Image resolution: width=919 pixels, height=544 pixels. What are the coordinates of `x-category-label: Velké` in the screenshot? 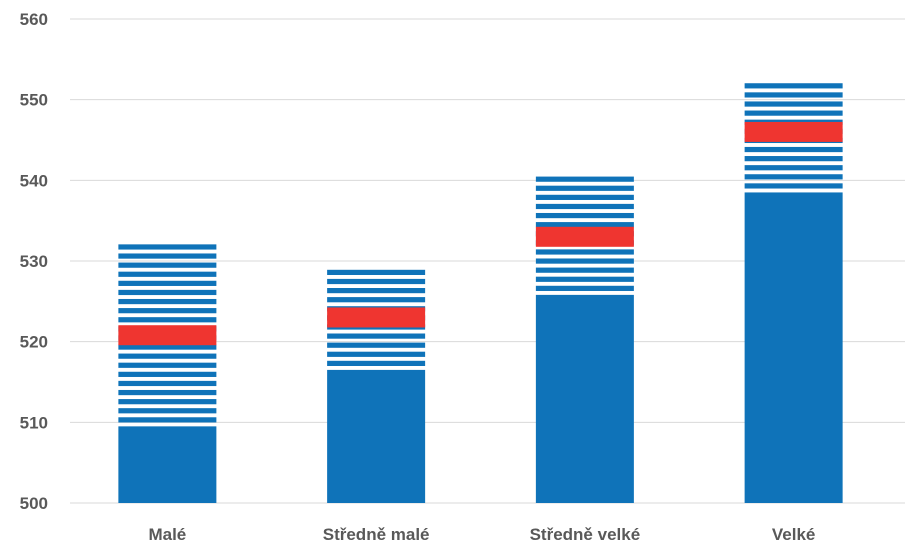 It's located at (794, 534).